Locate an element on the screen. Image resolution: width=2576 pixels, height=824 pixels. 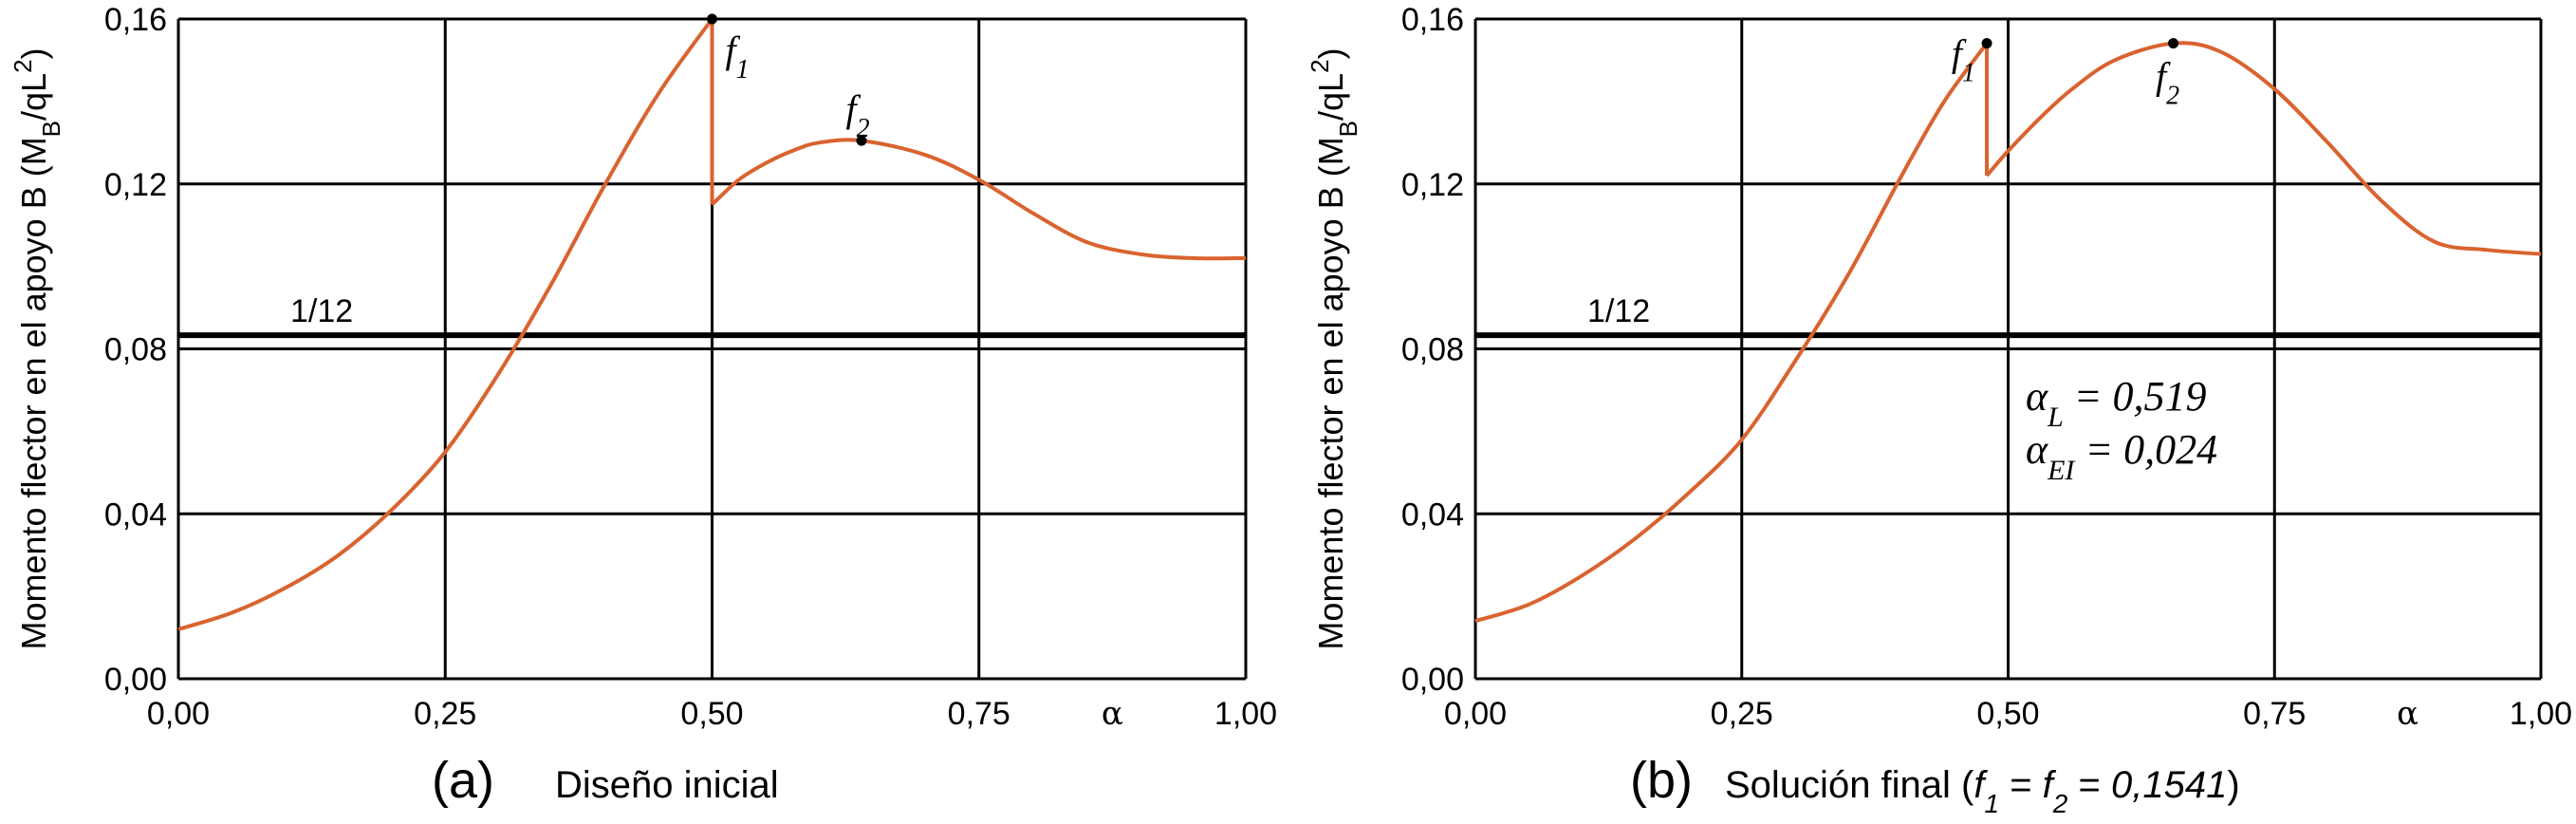
annotation-line-0: αL = 0,519 is located at coordinates (2116, 403).